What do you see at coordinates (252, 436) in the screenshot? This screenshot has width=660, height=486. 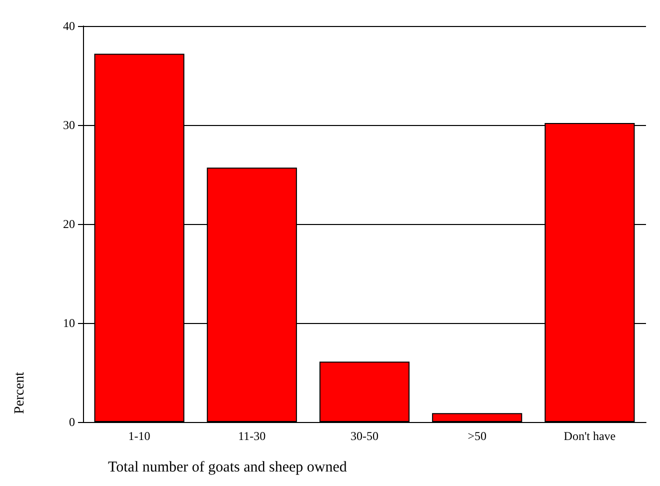 I see `x-tick-label: 11-30` at bounding box center [252, 436].